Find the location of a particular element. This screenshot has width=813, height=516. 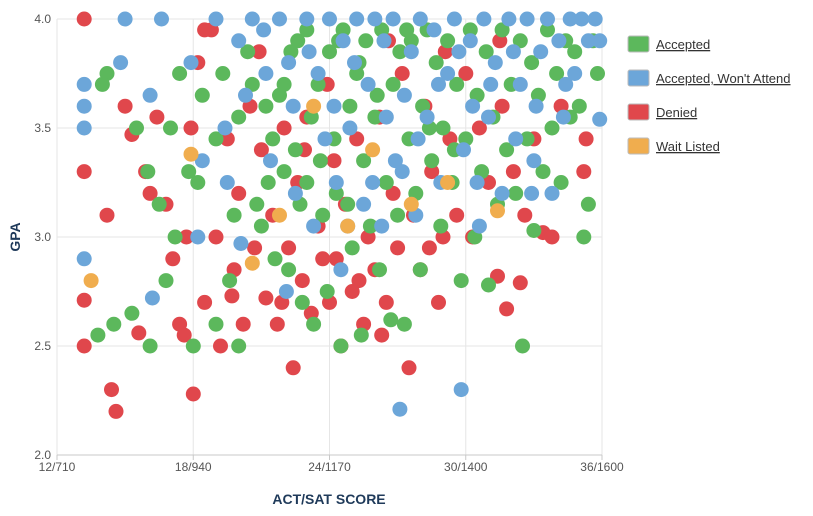

legend-swatch-denied is located at coordinates (638, 112).